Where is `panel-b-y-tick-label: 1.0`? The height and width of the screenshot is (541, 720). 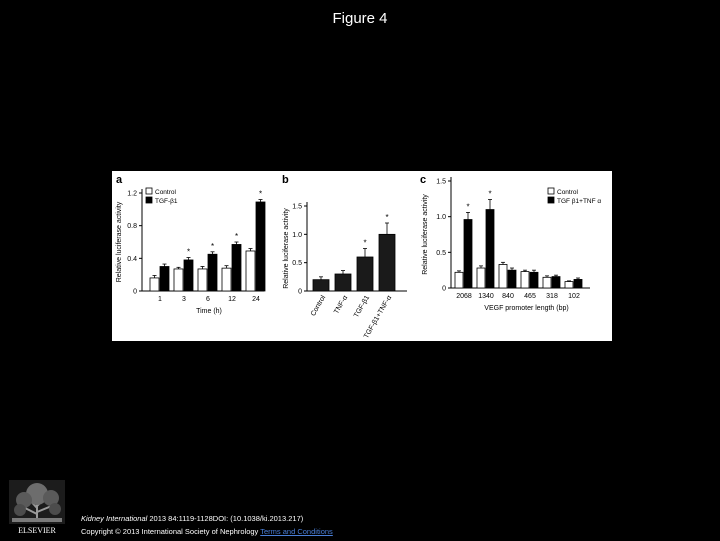 panel-b-y-tick-label: 1.0 is located at coordinates (297, 235).